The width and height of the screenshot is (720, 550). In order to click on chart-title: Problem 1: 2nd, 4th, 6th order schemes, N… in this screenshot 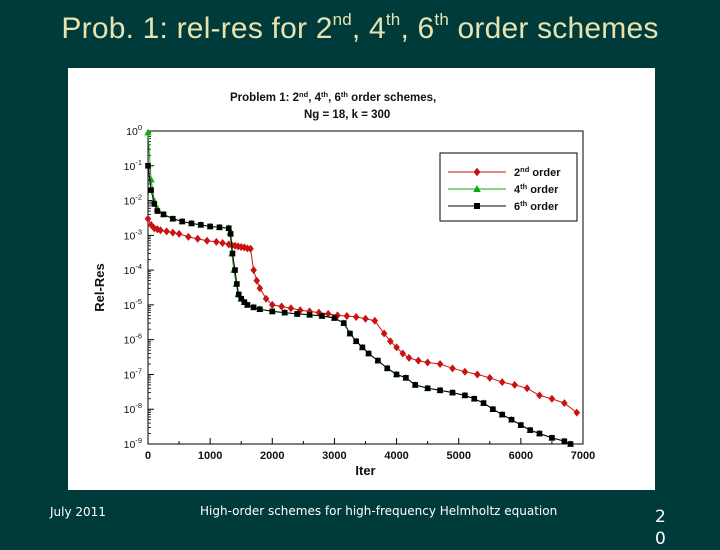, I will do `click(333, 105)`.